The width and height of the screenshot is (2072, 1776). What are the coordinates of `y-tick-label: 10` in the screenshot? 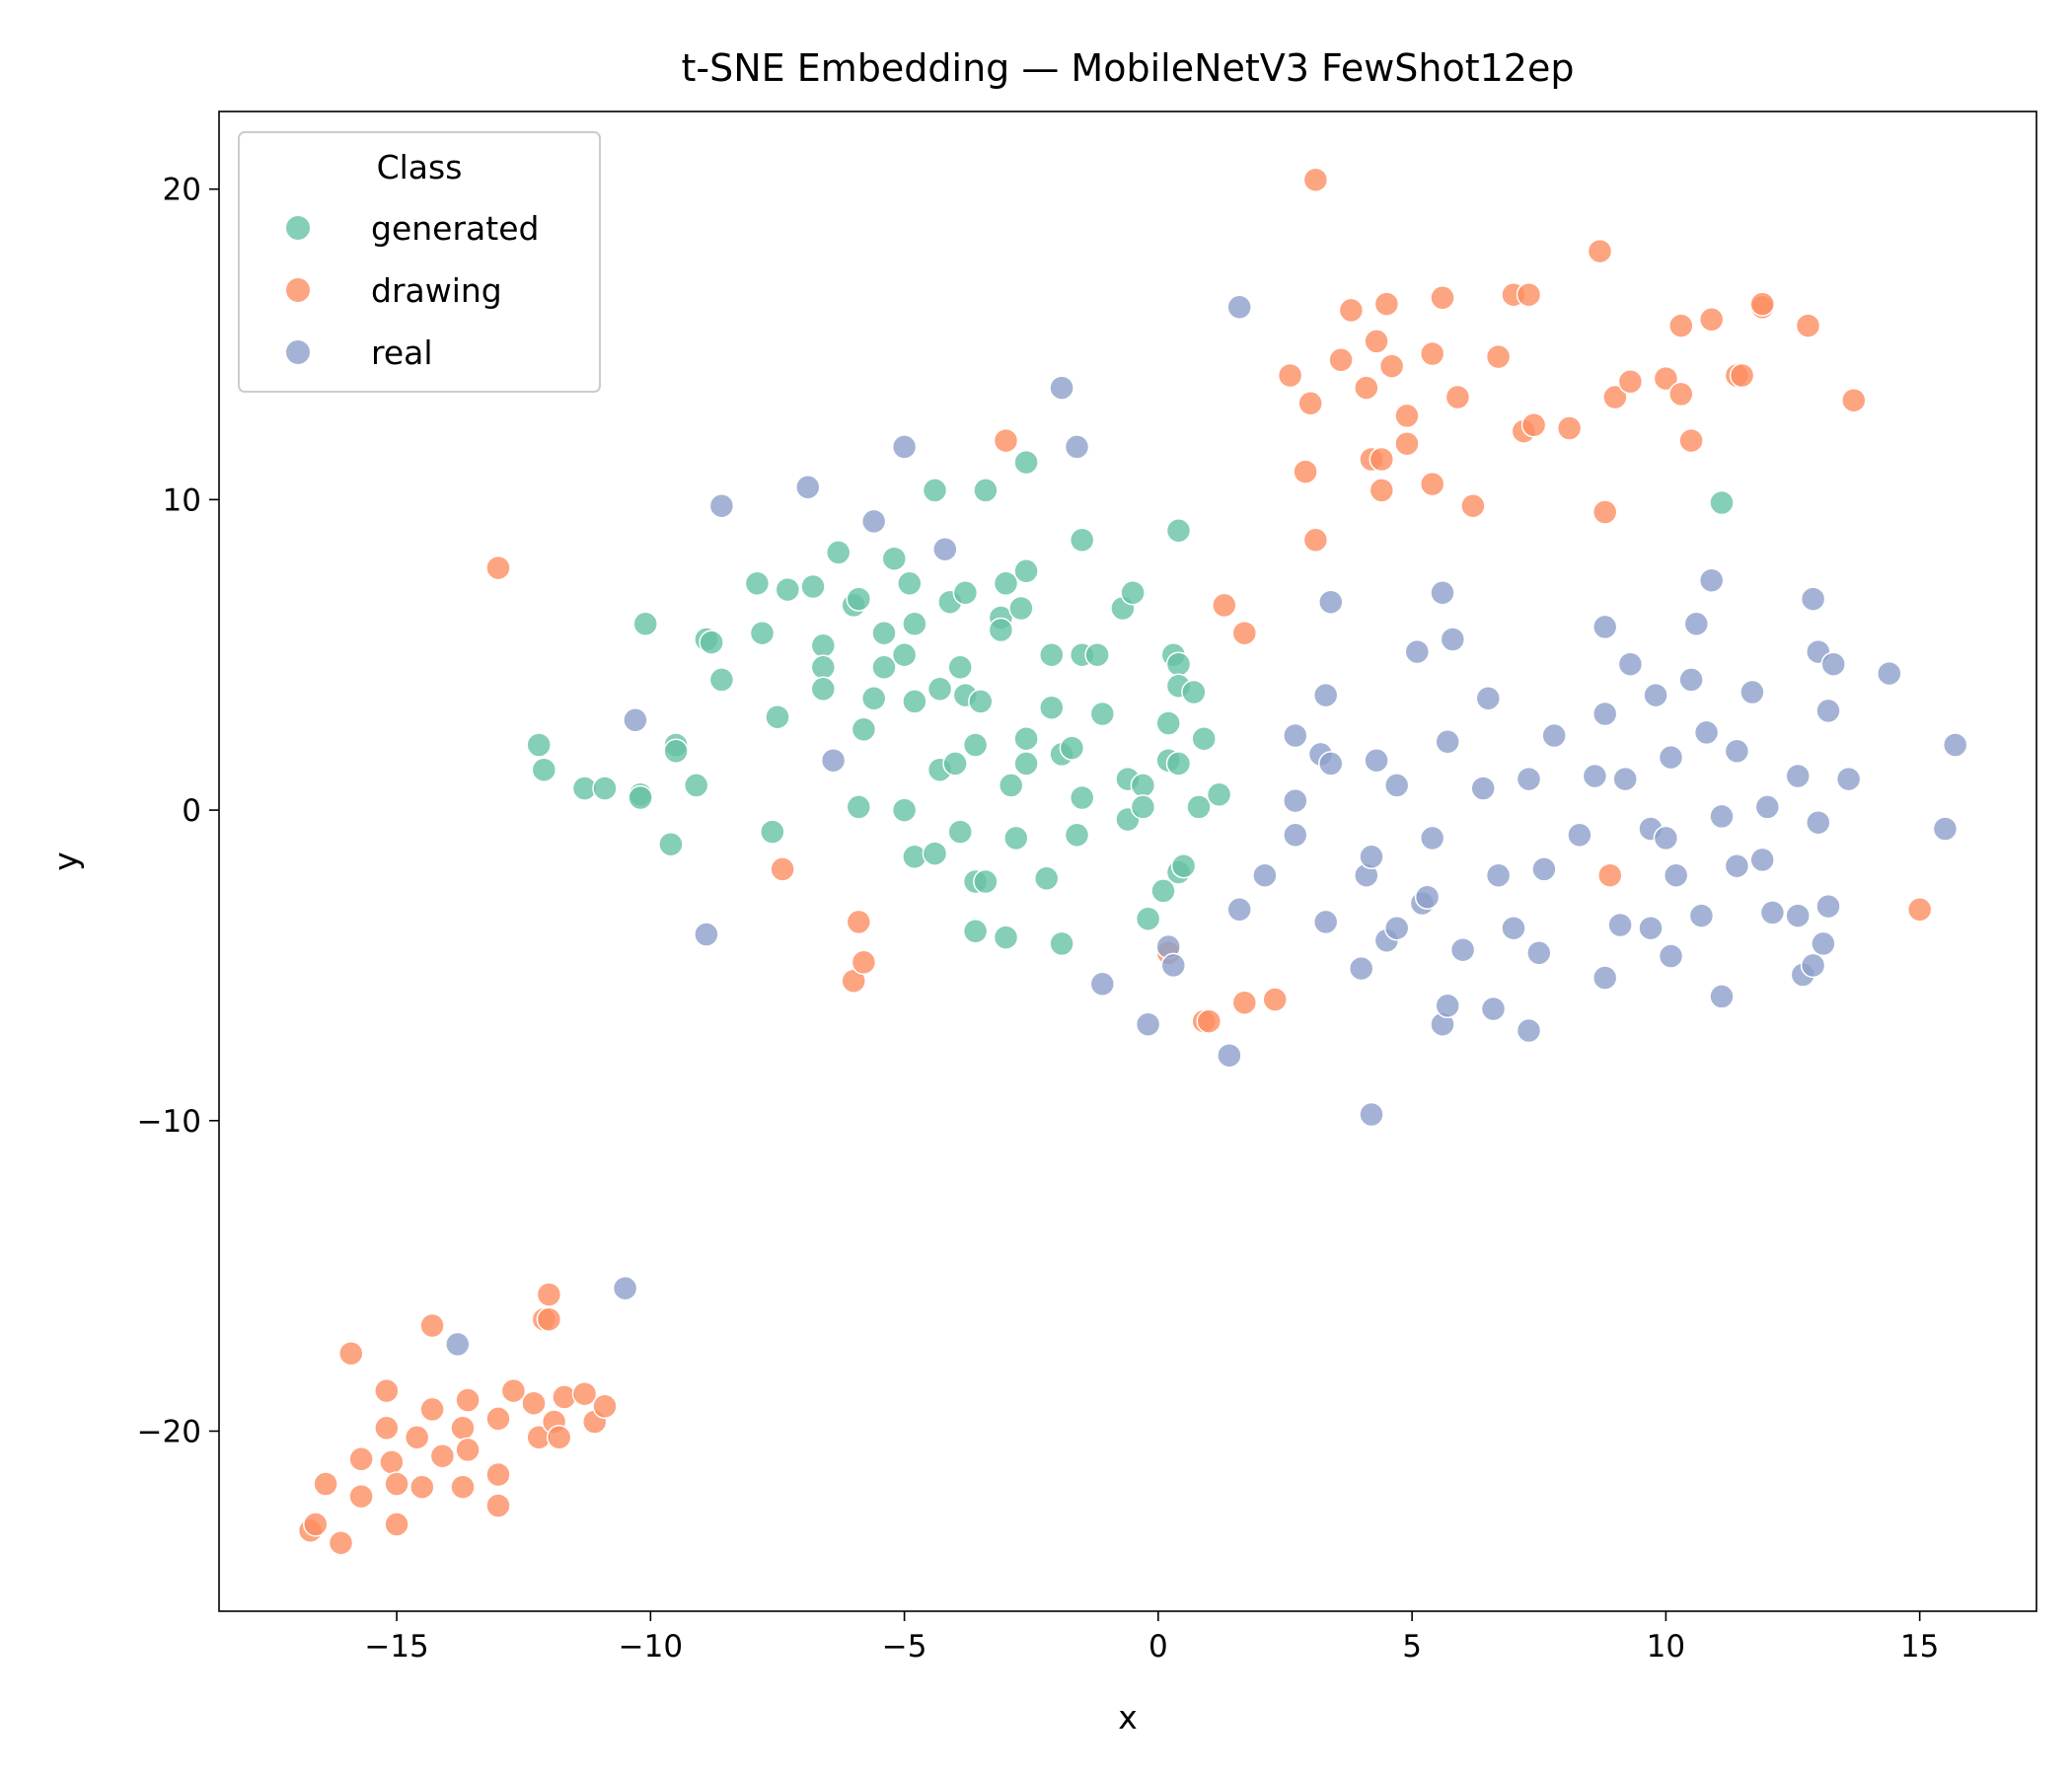 It's located at (182, 500).